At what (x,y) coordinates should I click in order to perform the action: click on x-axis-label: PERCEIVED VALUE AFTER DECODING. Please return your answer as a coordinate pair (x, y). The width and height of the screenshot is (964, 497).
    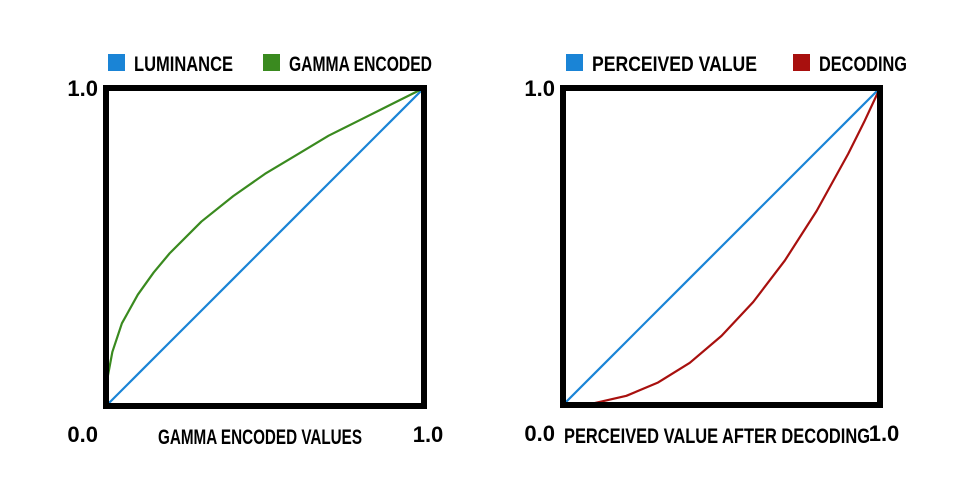
    Looking at the image, I should click on (717, 436).